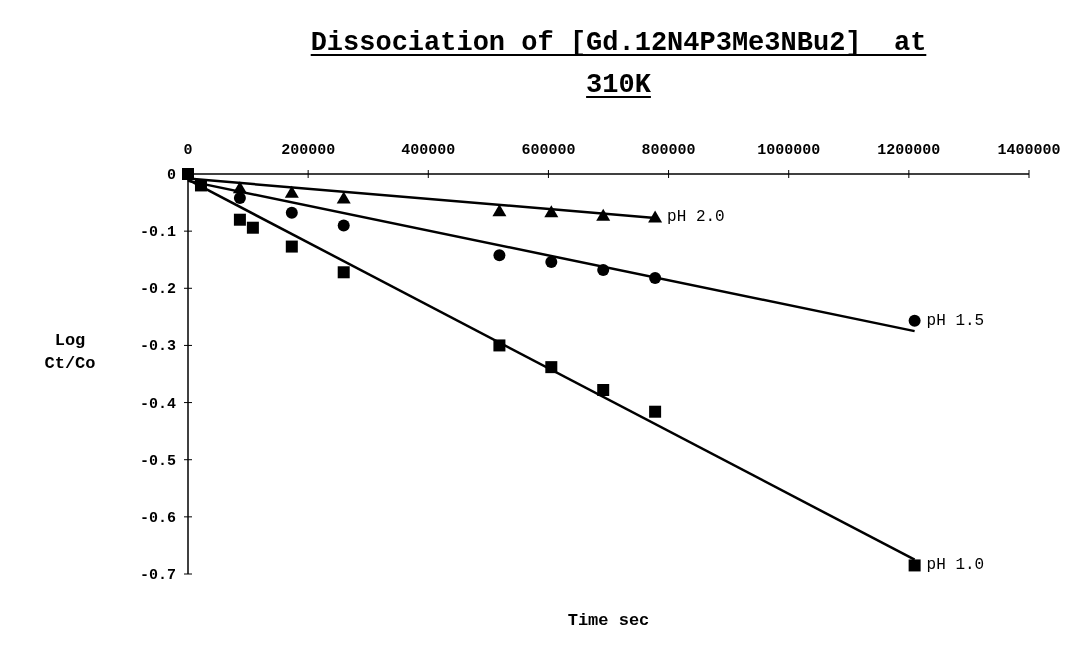 The height and width of the screenshot is (651, 1076). What do you see at coordinates (188, 150) in the screenshot?
I see `x-tick-label: 0` at bounding box center [188, 150].